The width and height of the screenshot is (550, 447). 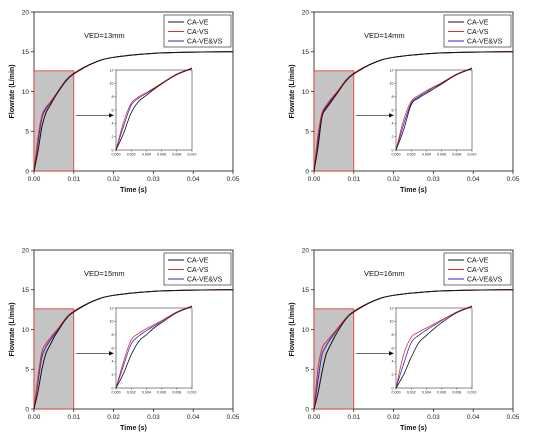 I want to click on panel-annotation: VED=14mm, so click(x=384, y=35).